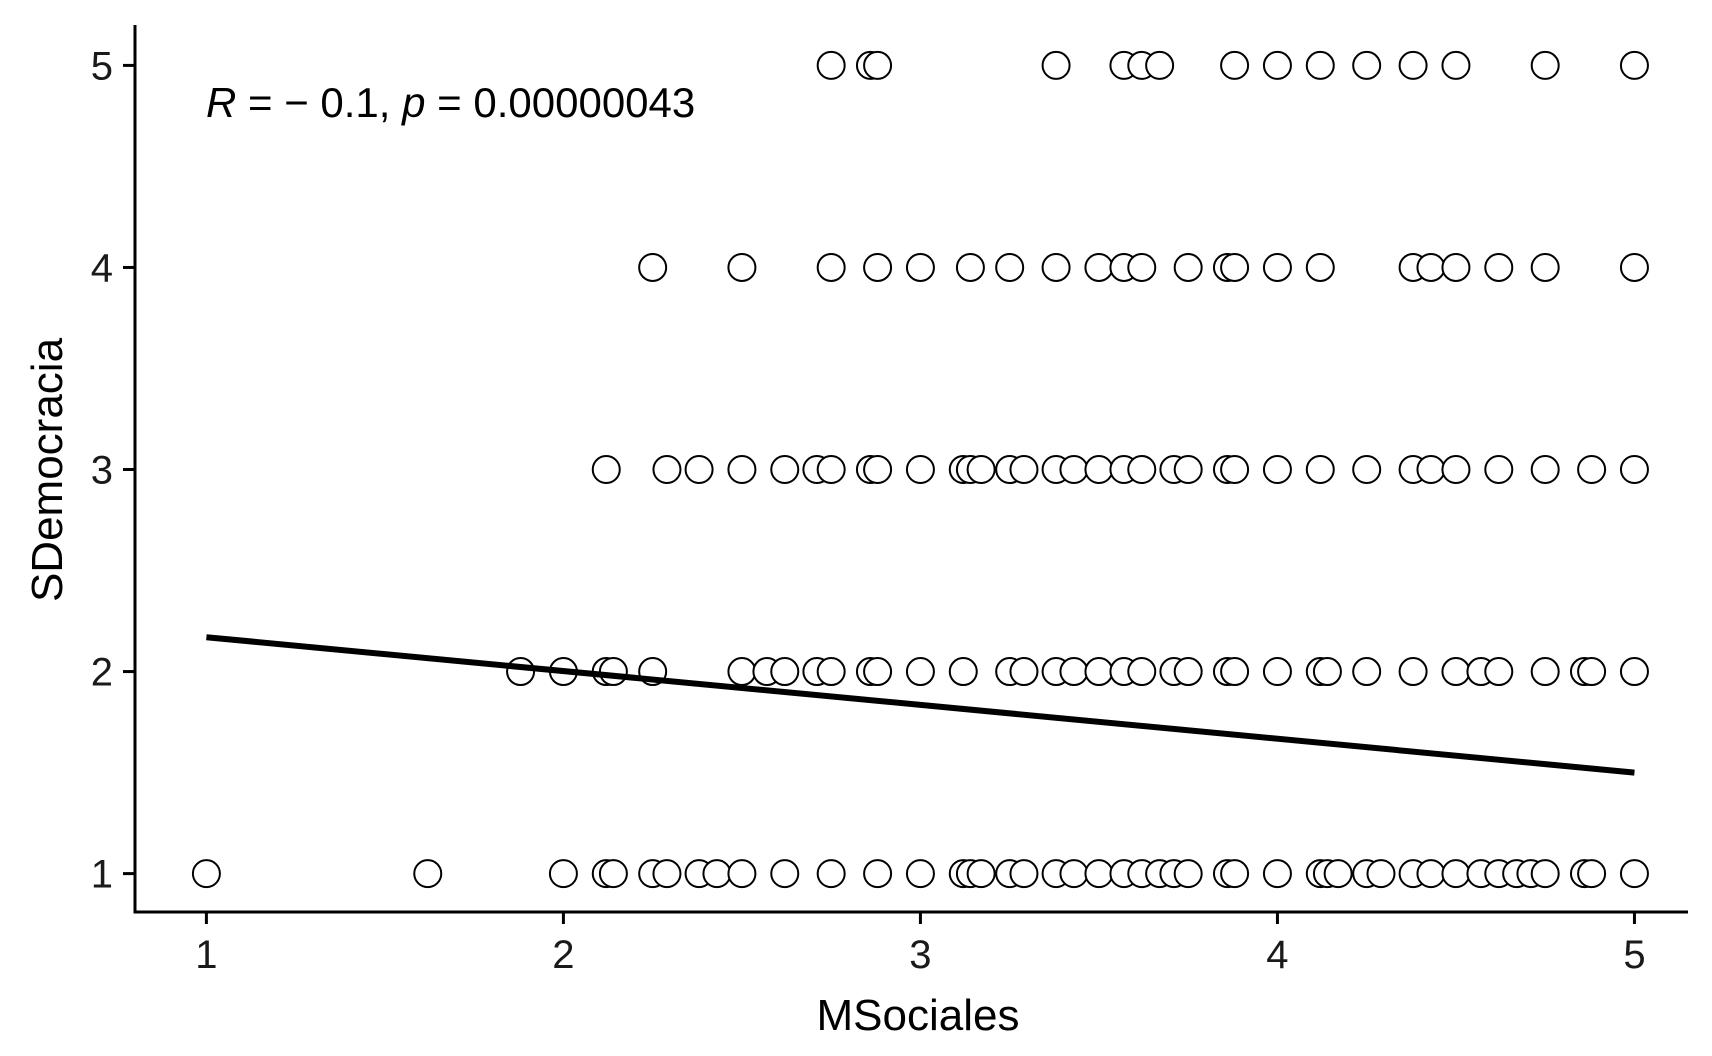  What do you see at coordinates (920, 705) in the screenshot?
I see `regression-line` at bounding box center [920, 705].